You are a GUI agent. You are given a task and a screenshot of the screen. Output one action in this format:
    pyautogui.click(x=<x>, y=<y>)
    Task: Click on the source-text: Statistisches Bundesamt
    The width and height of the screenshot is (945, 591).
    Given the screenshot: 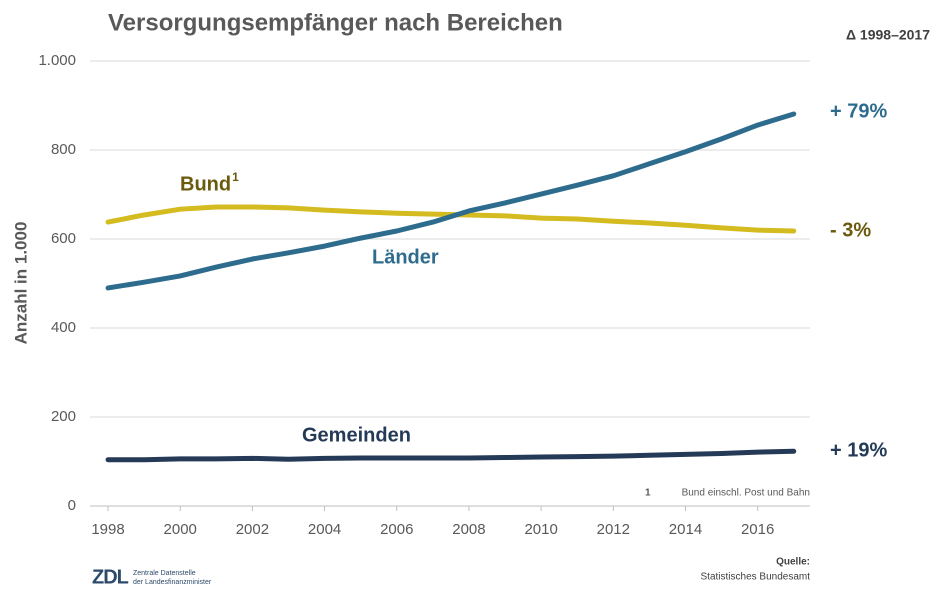 What is the action you would take?
    pyautogui.click(x=756, y=577)
    